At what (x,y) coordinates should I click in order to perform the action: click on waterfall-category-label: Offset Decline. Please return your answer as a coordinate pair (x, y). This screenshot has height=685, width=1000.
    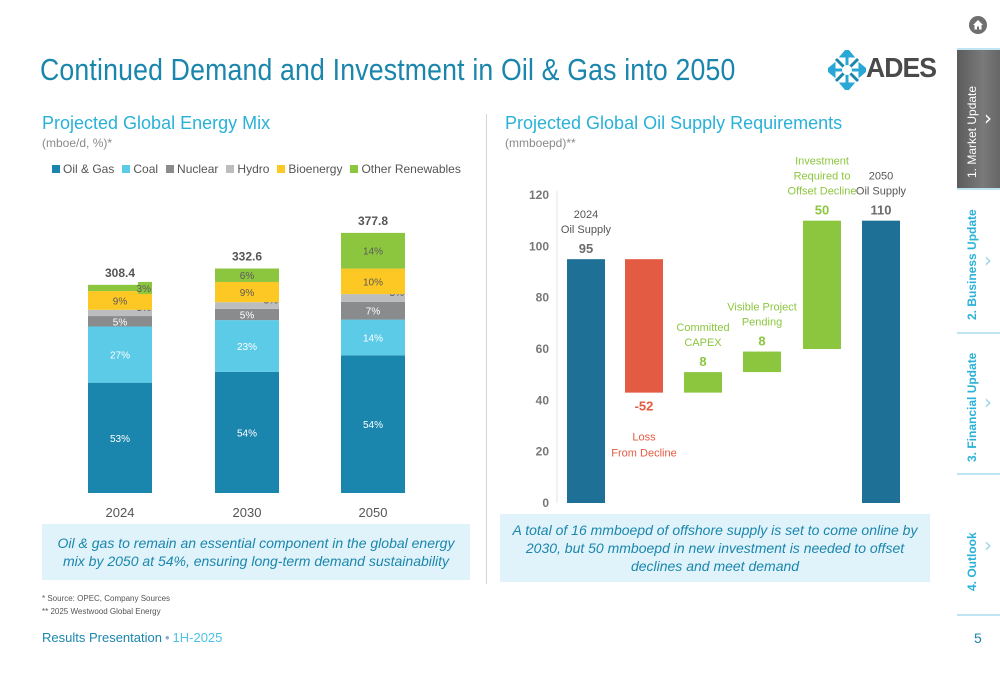
    Looking at the image, I should click on (822, 192).